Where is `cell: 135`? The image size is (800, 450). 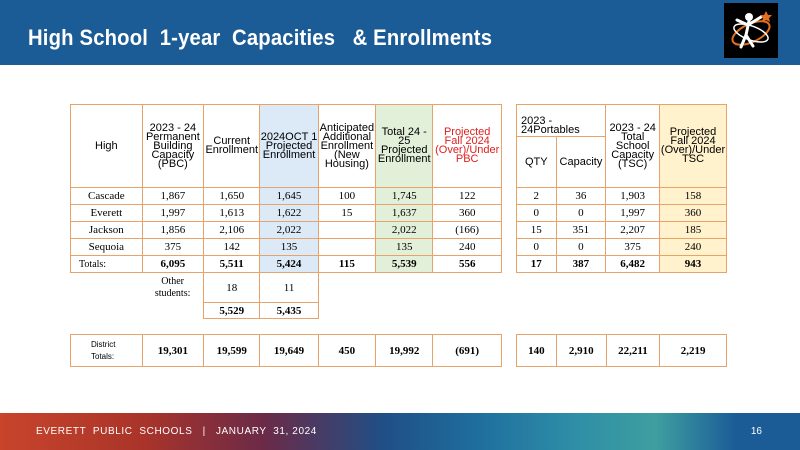 cell: 135 is located at coordinates (404, 247).